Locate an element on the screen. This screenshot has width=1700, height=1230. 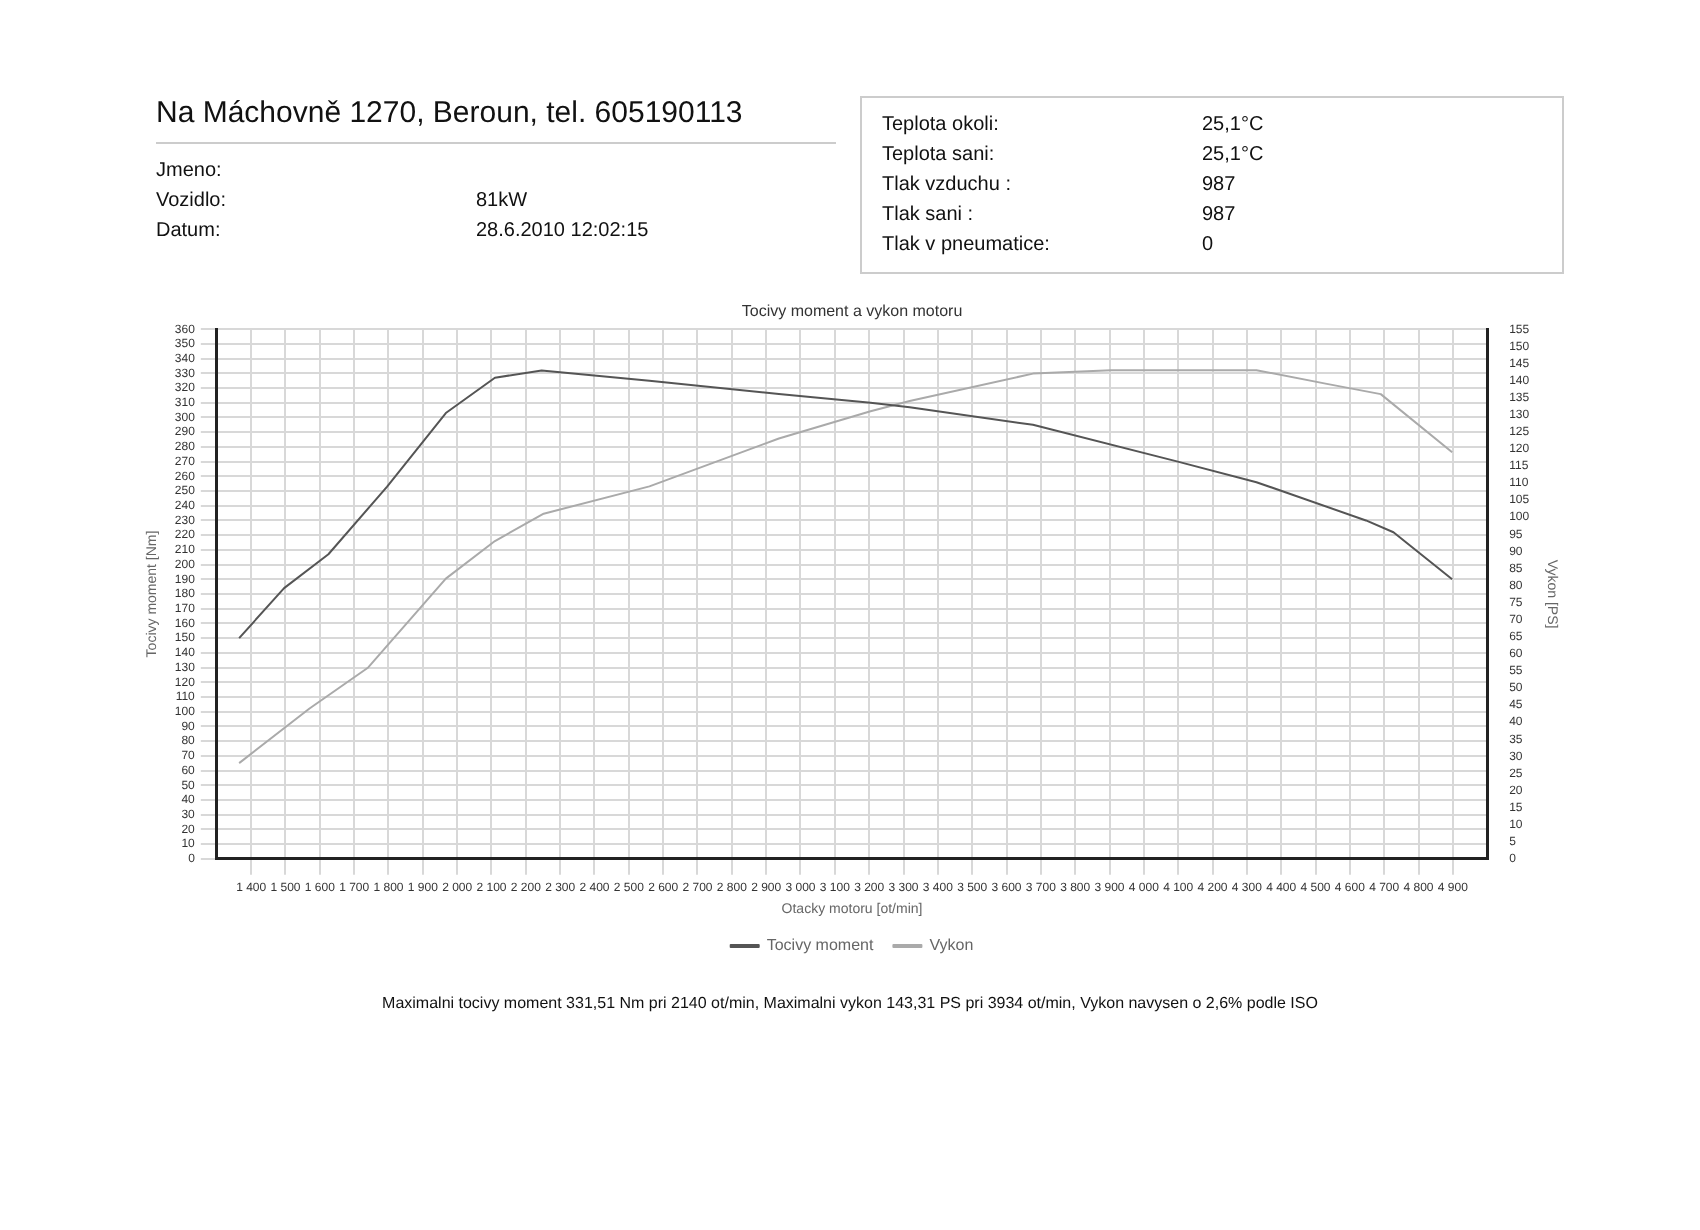
text: Teplota okoli: 25,1°C is located at coordinates (1073, 125).